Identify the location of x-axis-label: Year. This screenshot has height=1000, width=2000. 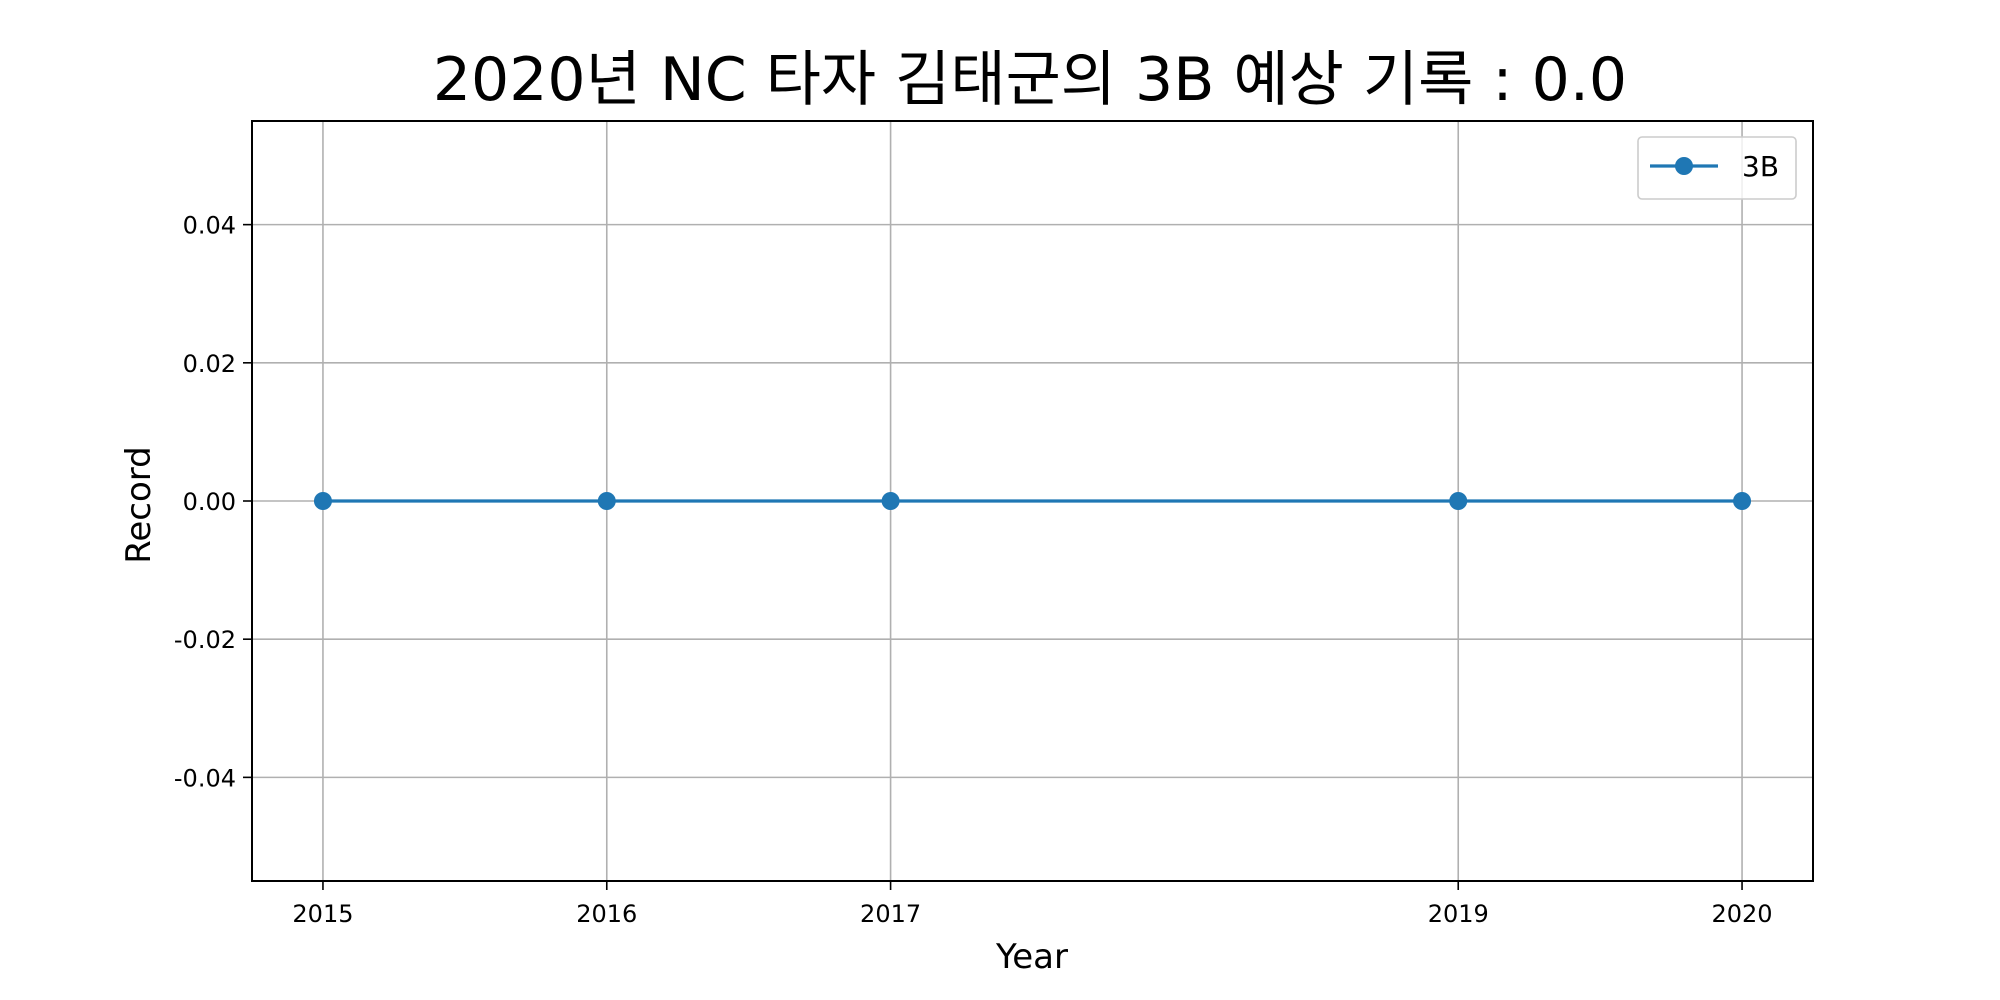
(1031, 957).